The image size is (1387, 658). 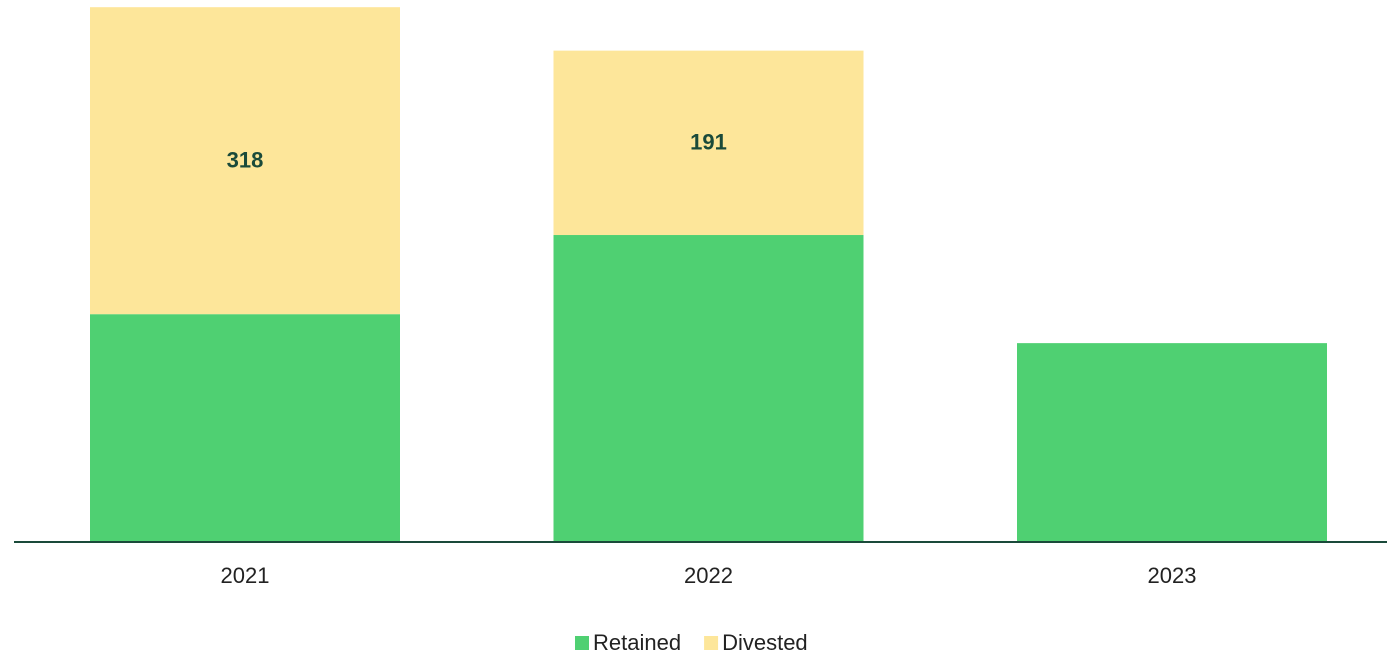 I want to click on data-label: 318, so click(x=245, y=159).